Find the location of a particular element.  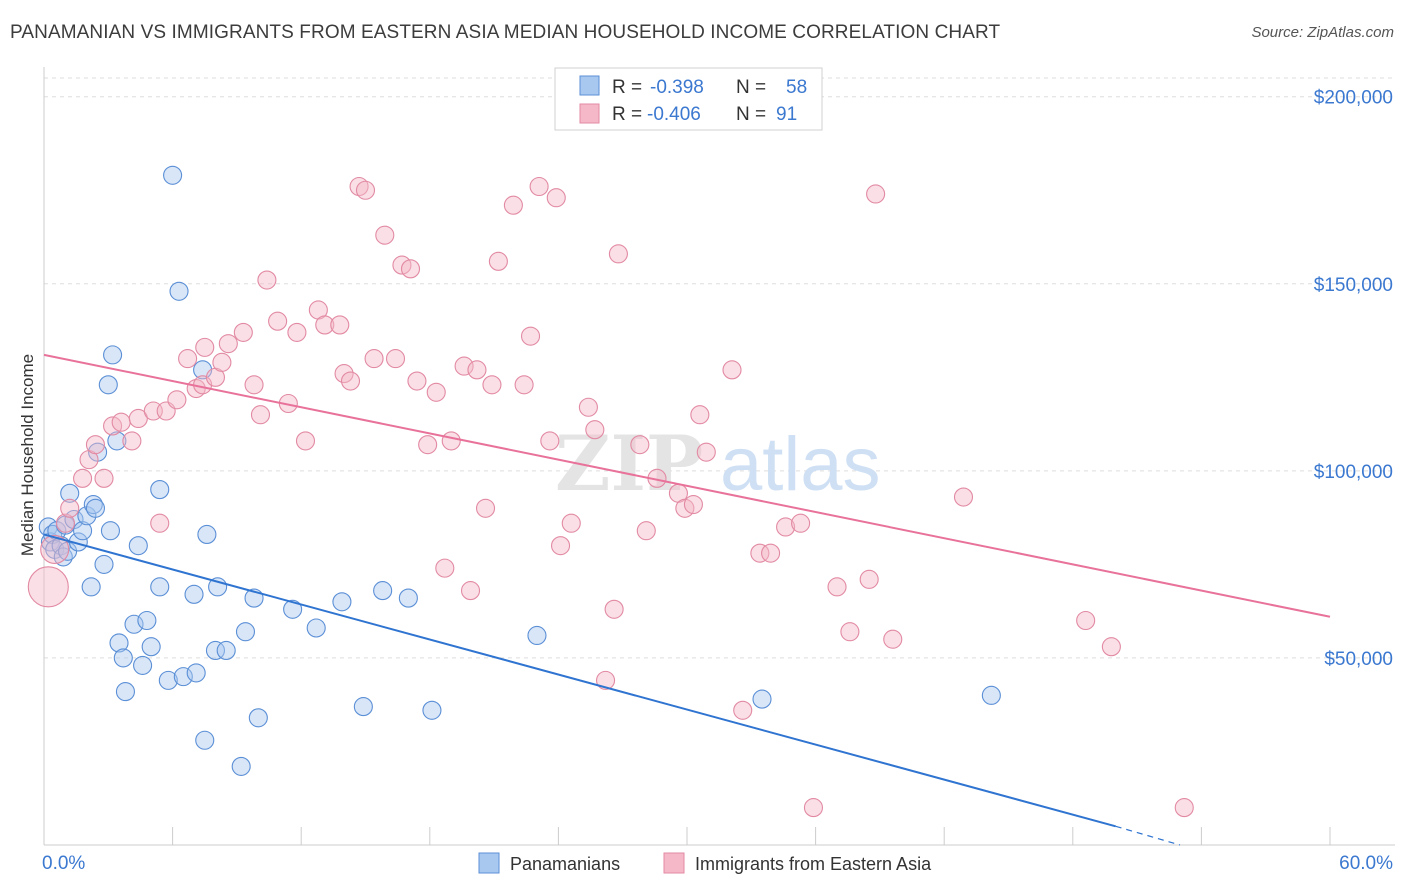

x-tick-label: 0.0% is located at coordinates (63, 863).